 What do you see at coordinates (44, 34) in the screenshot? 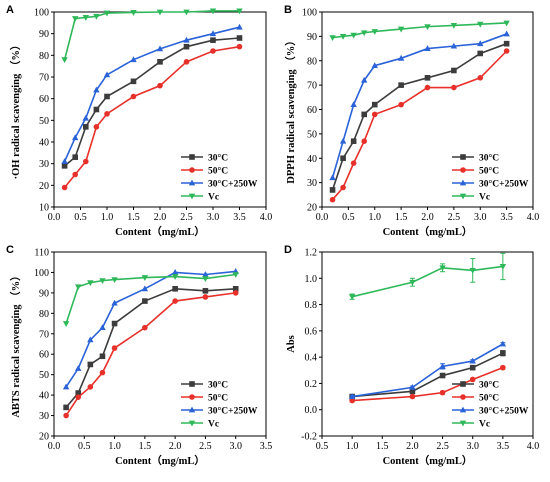
I see `y-tick-label: 90` at bounding box center [44, 34].